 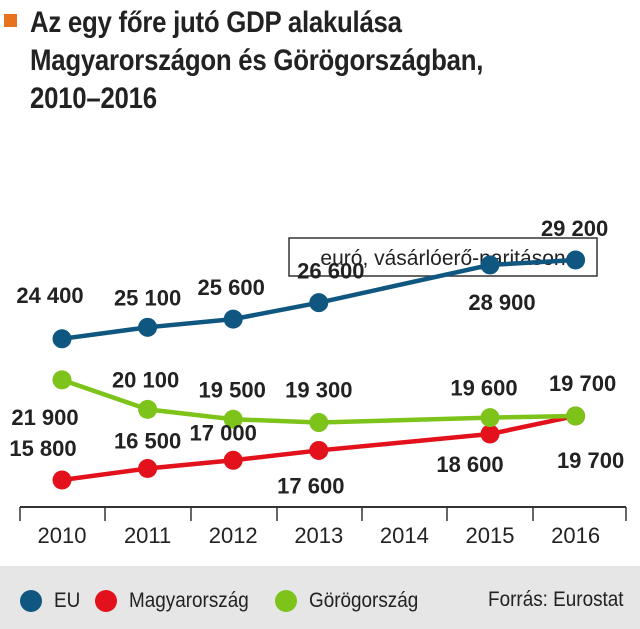 What do you see at coordinates (490, 535) in the screenshot?
I see `x-tick-label: 2015` at bounding box center [490, 535].